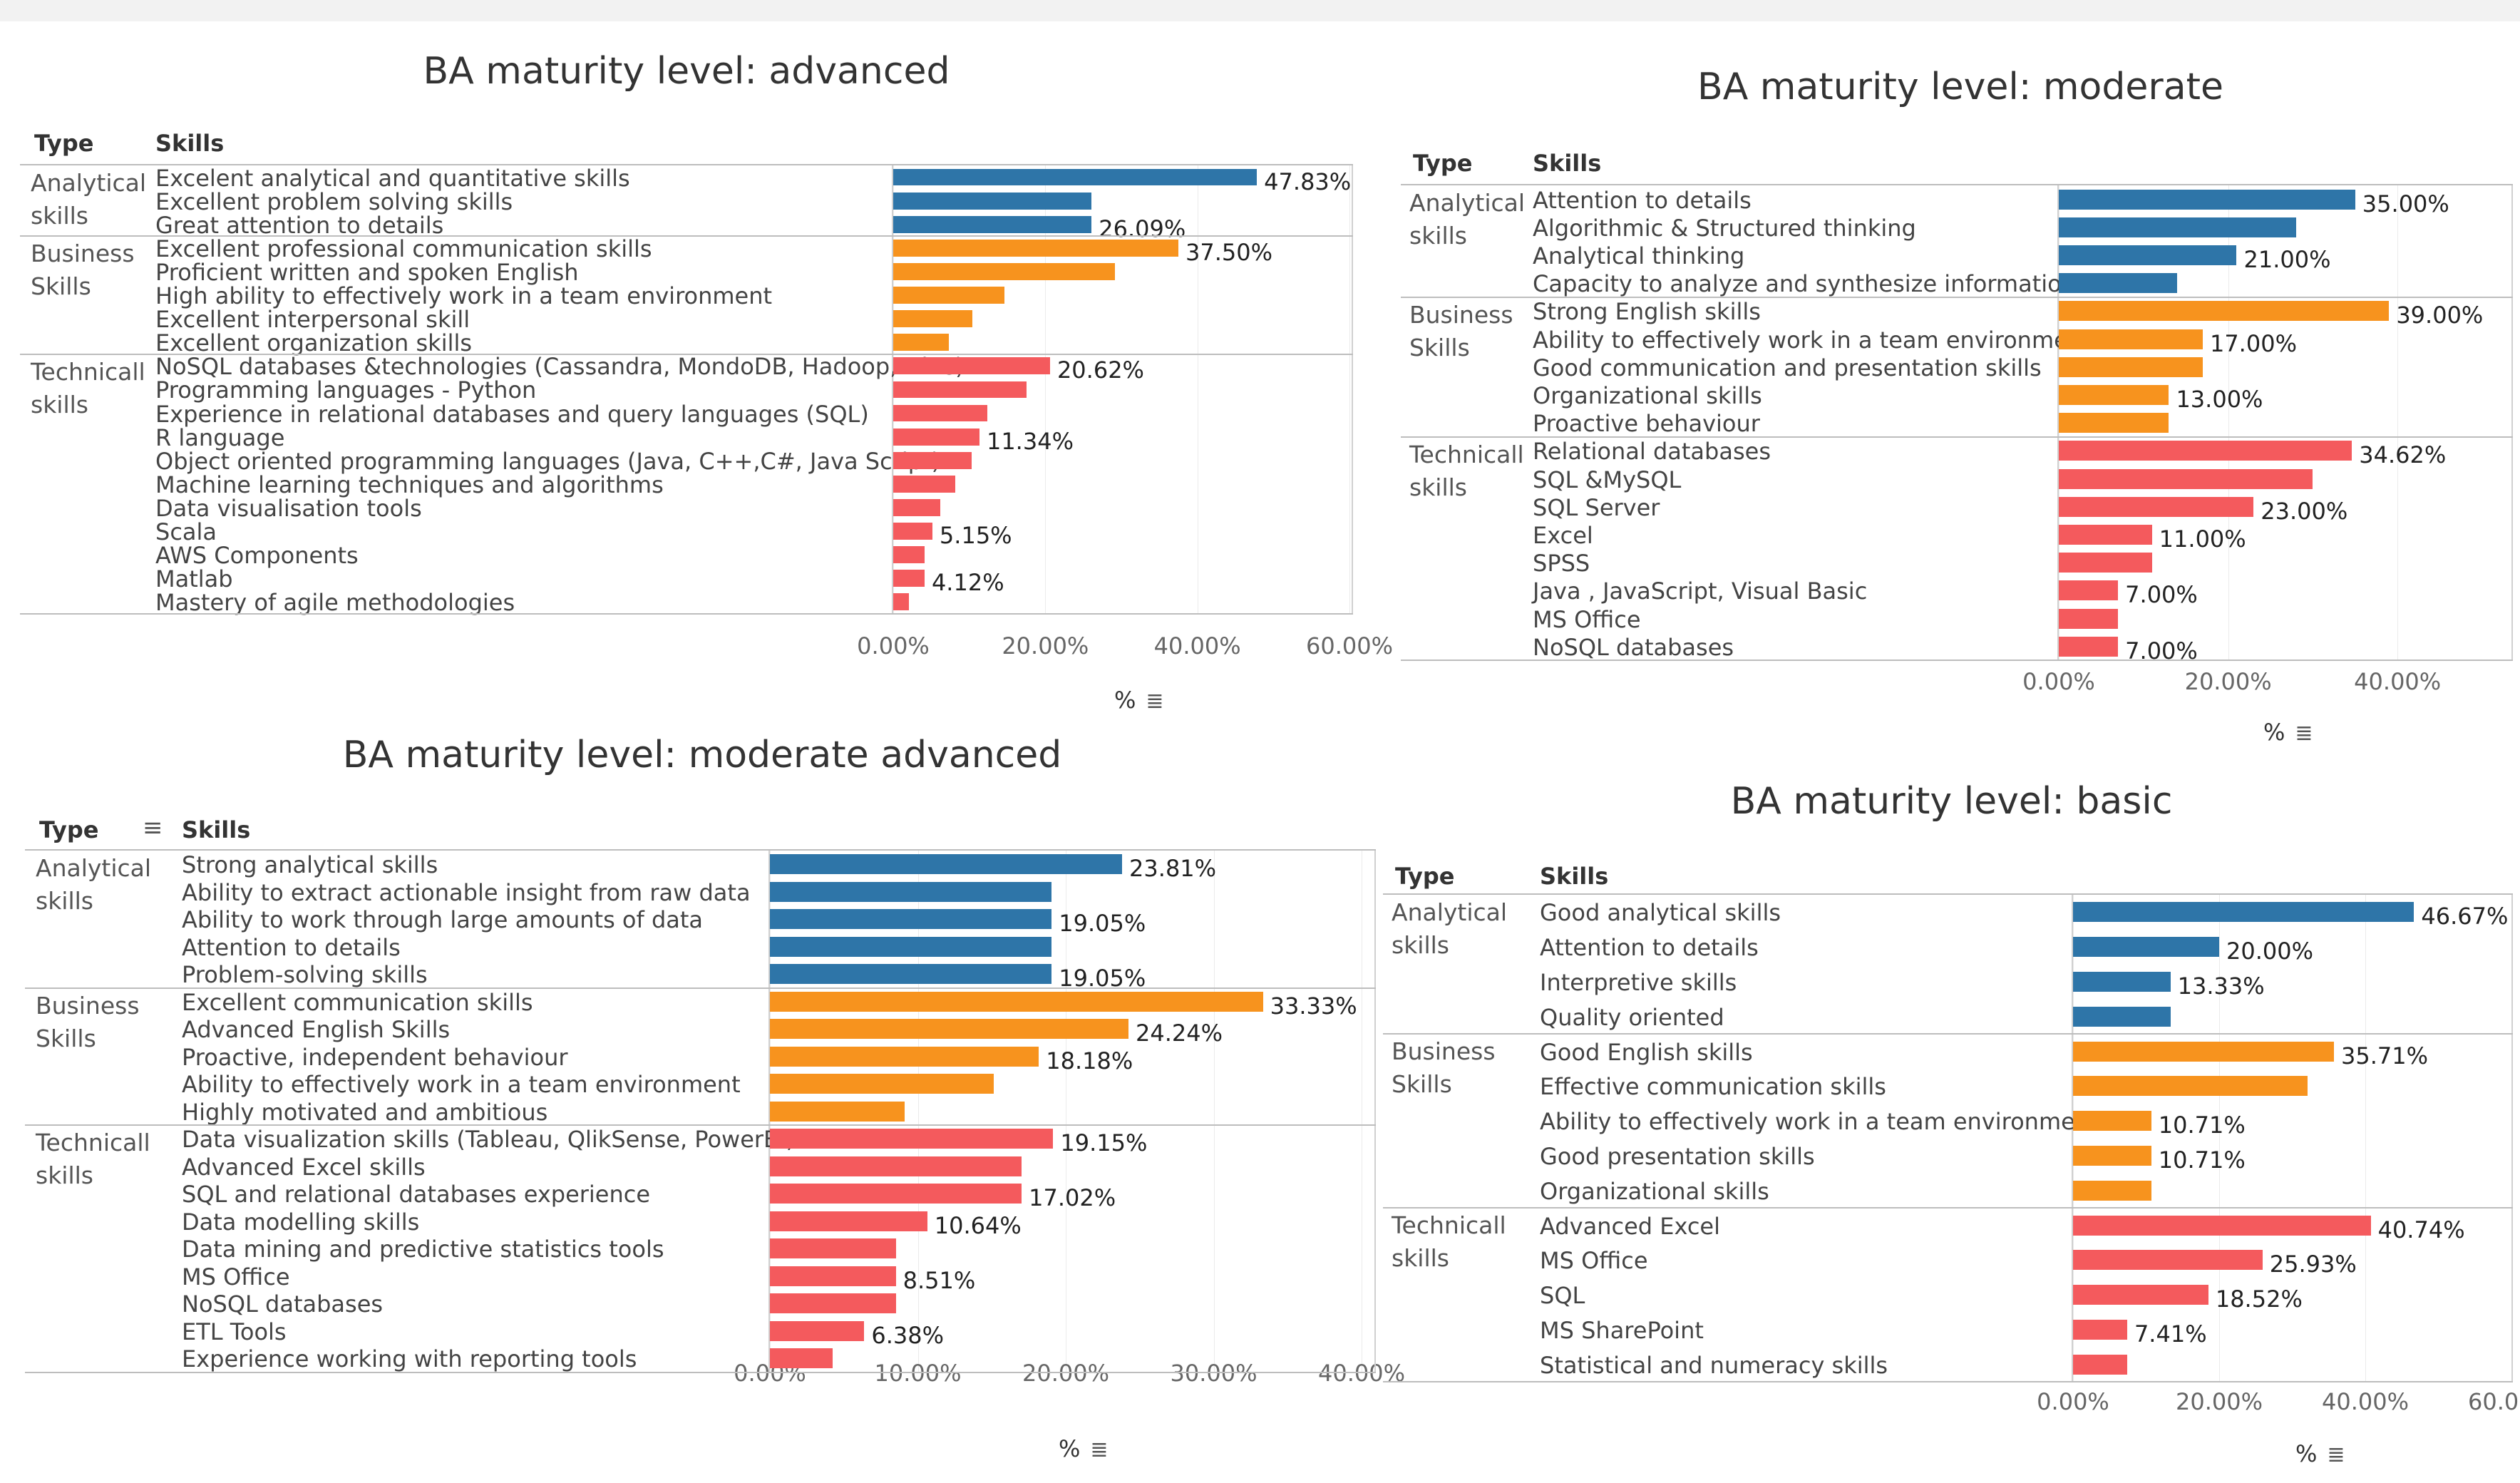  I want to click on skill-label: Proactive behaviour, so click(1646, 424).